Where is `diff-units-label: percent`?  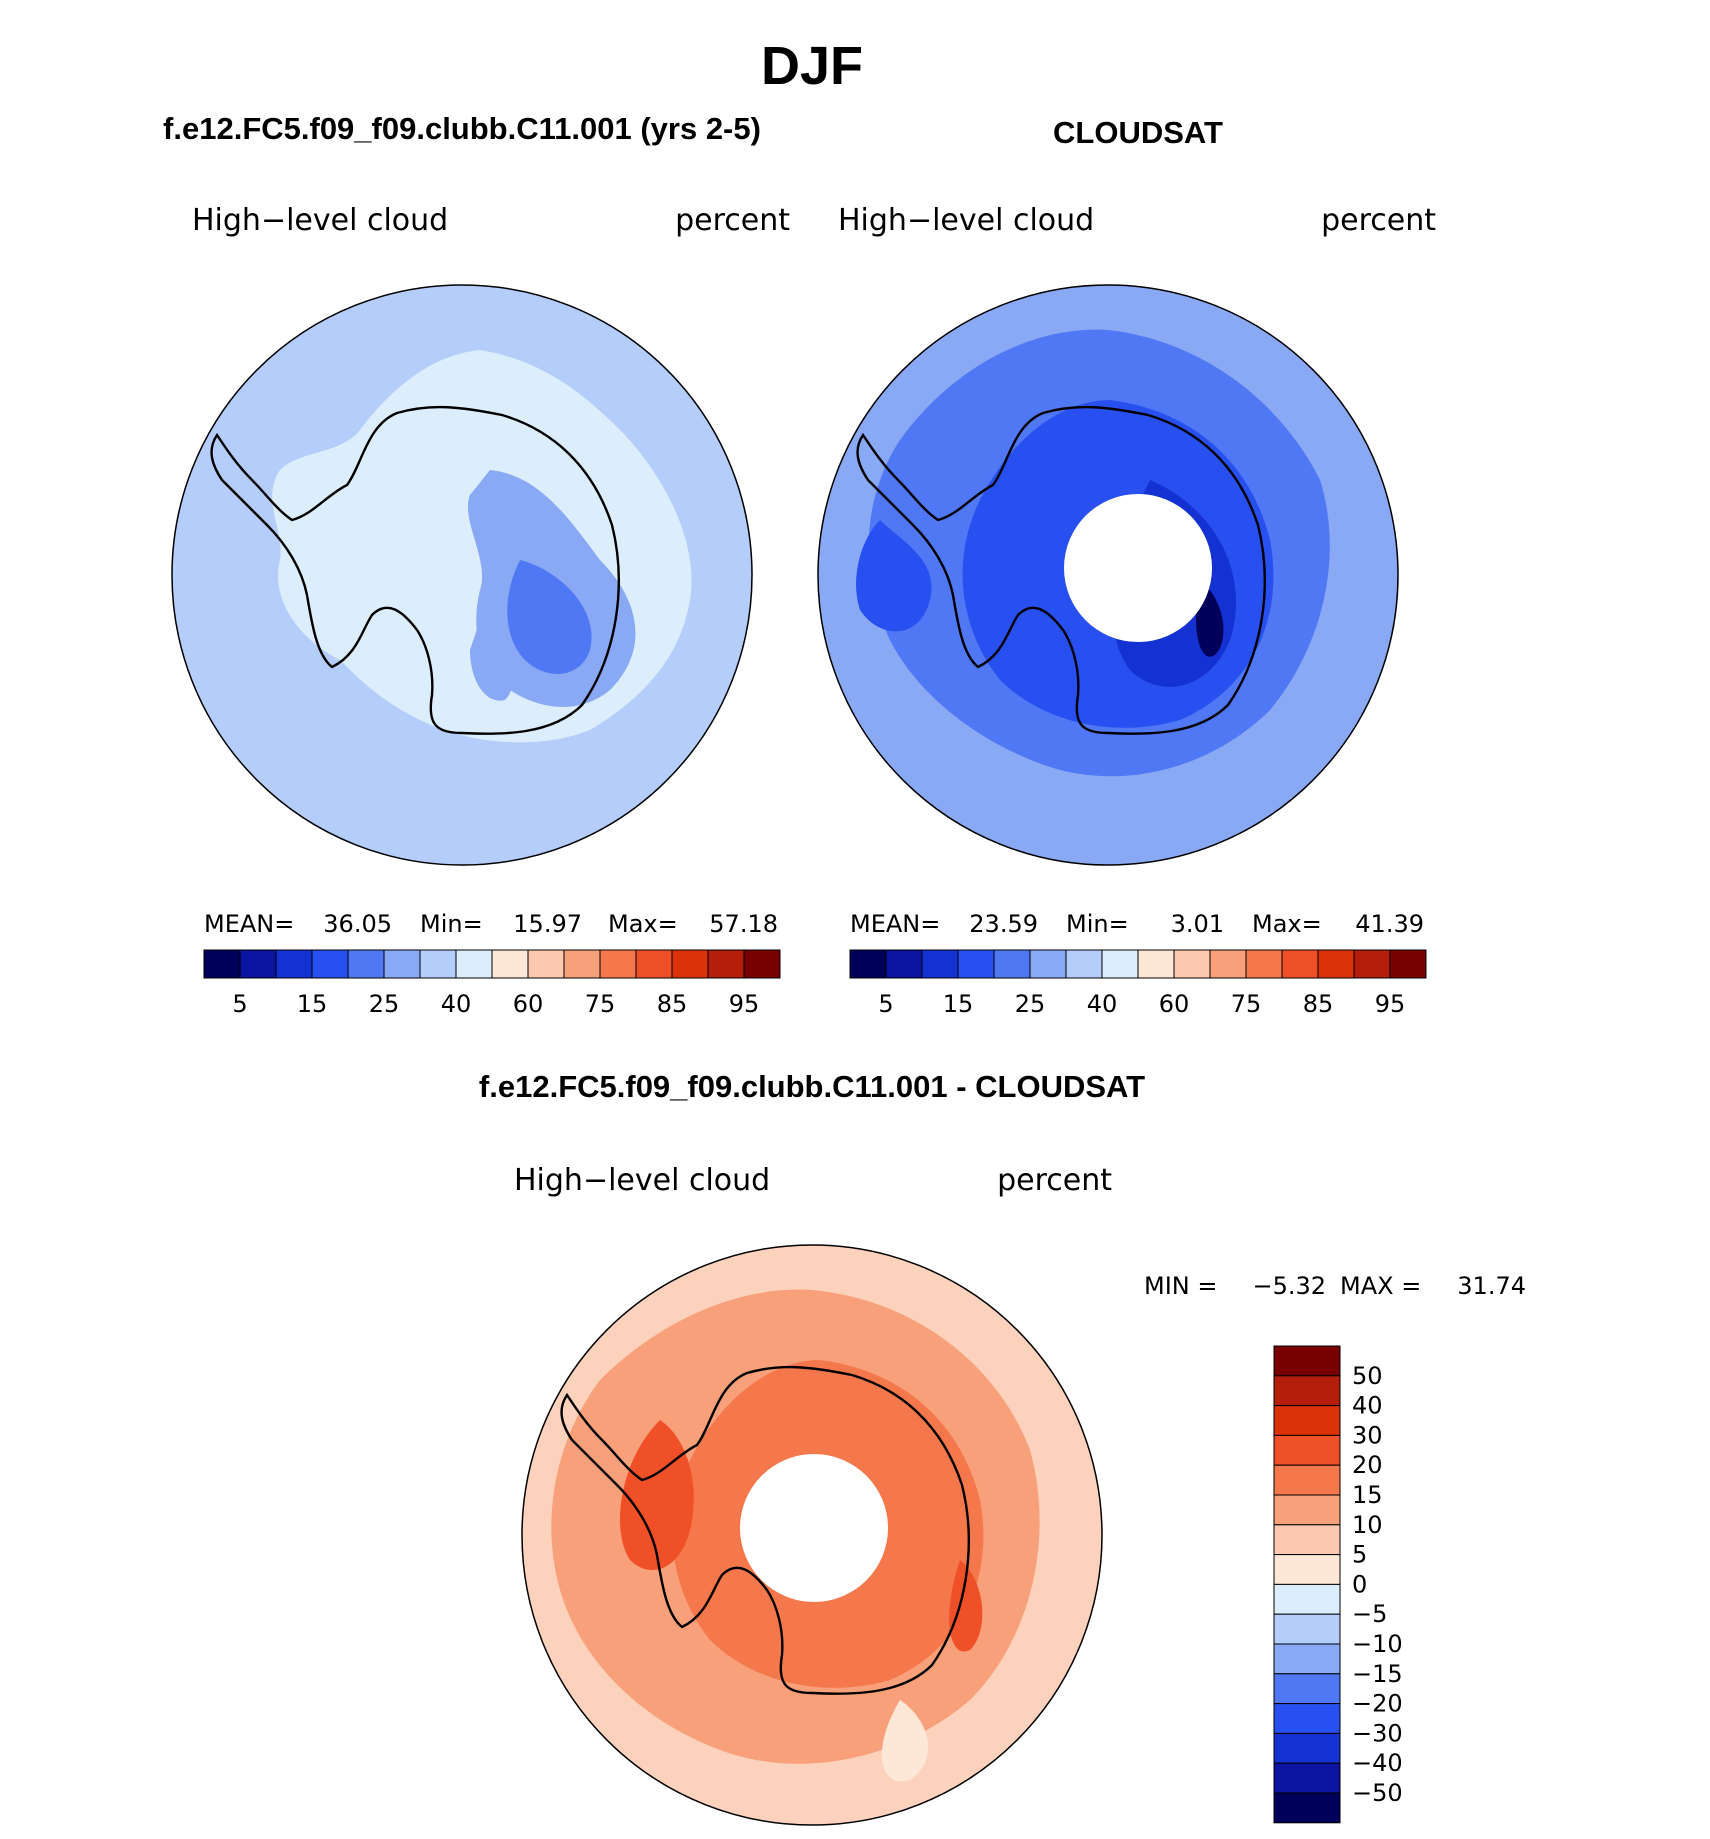 diff-units-label: percent is located at coordinates (1054, 1180).